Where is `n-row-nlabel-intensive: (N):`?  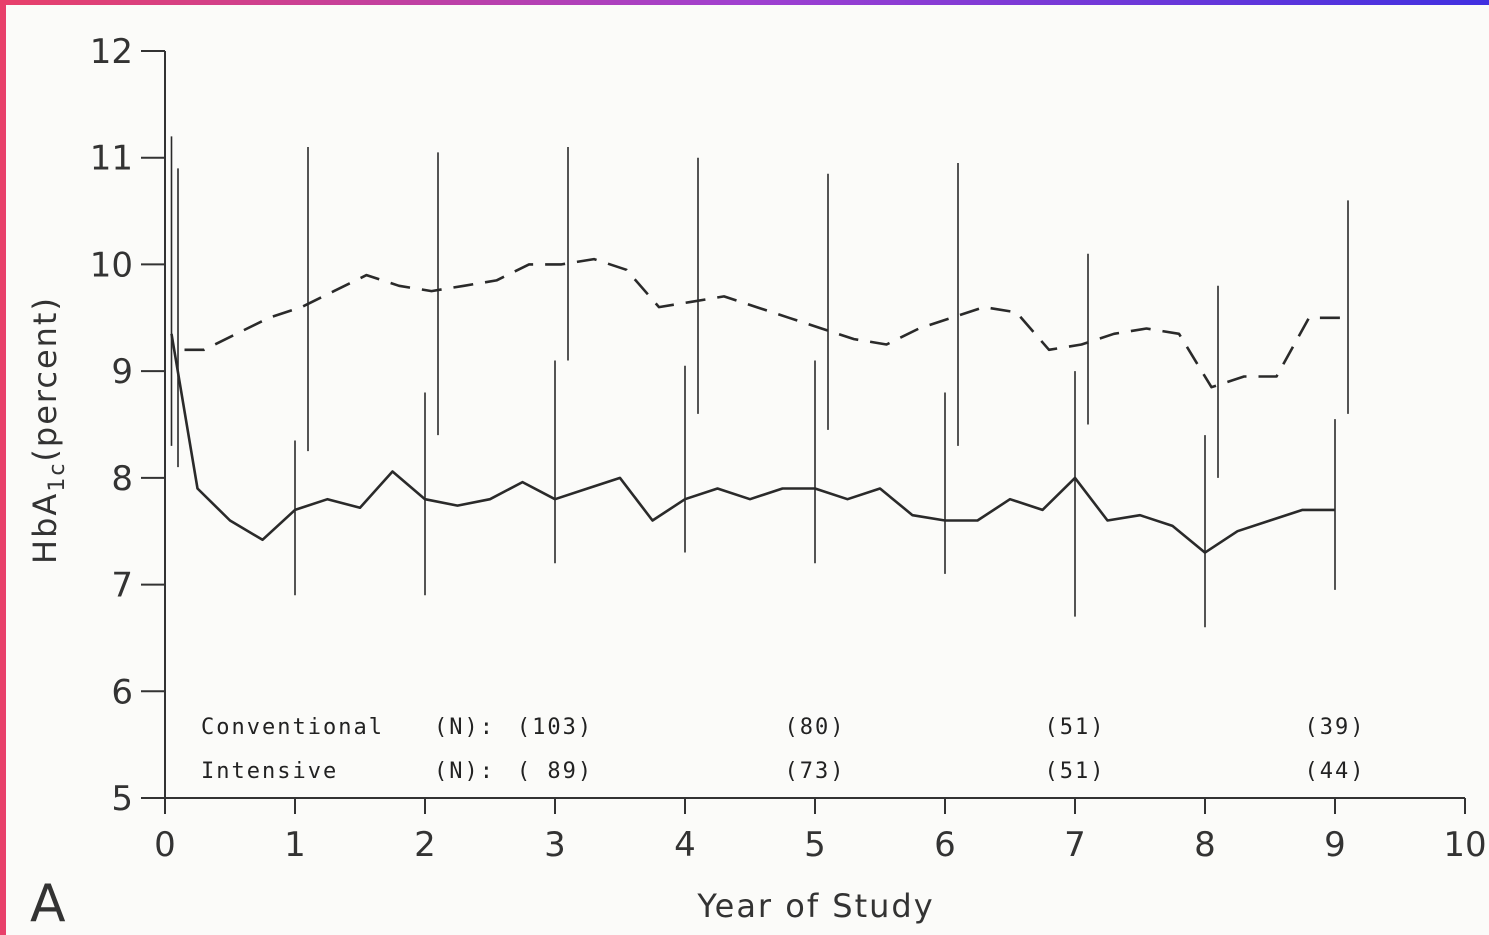 n-row-nlabel-intensive: (N): is located at coordinates (464, 771).